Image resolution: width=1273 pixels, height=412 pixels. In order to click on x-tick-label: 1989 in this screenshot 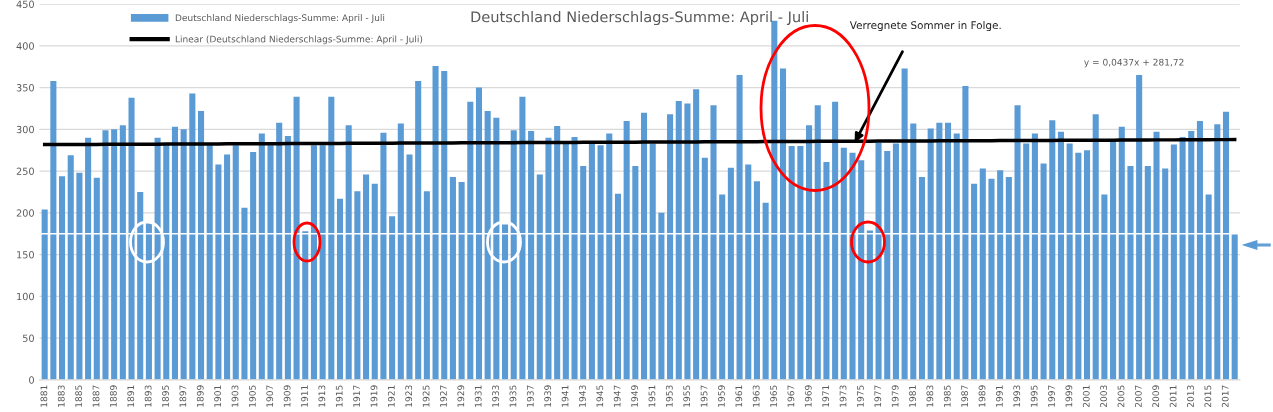, I will do `click(982, 396)`.